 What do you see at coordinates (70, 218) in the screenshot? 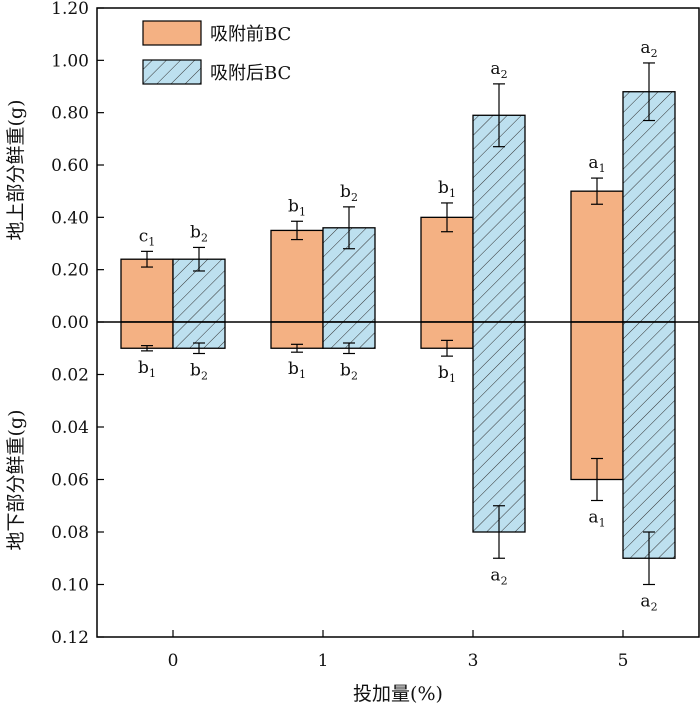
I see `y-tick-label: 0.40` at bounding box center [70, 218].